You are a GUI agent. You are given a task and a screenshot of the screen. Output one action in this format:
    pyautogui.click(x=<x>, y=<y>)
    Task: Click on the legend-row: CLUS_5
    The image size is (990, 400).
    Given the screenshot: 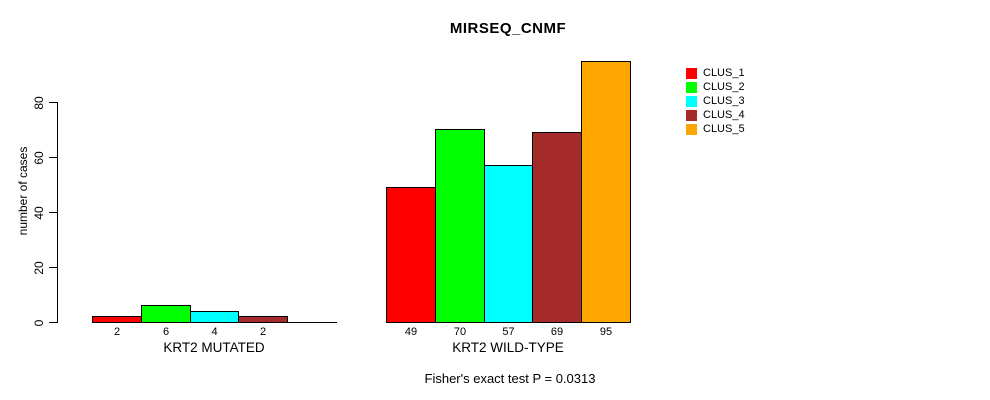 What is the action you would take?
    pyautogui.click(x=715, y=129)
    